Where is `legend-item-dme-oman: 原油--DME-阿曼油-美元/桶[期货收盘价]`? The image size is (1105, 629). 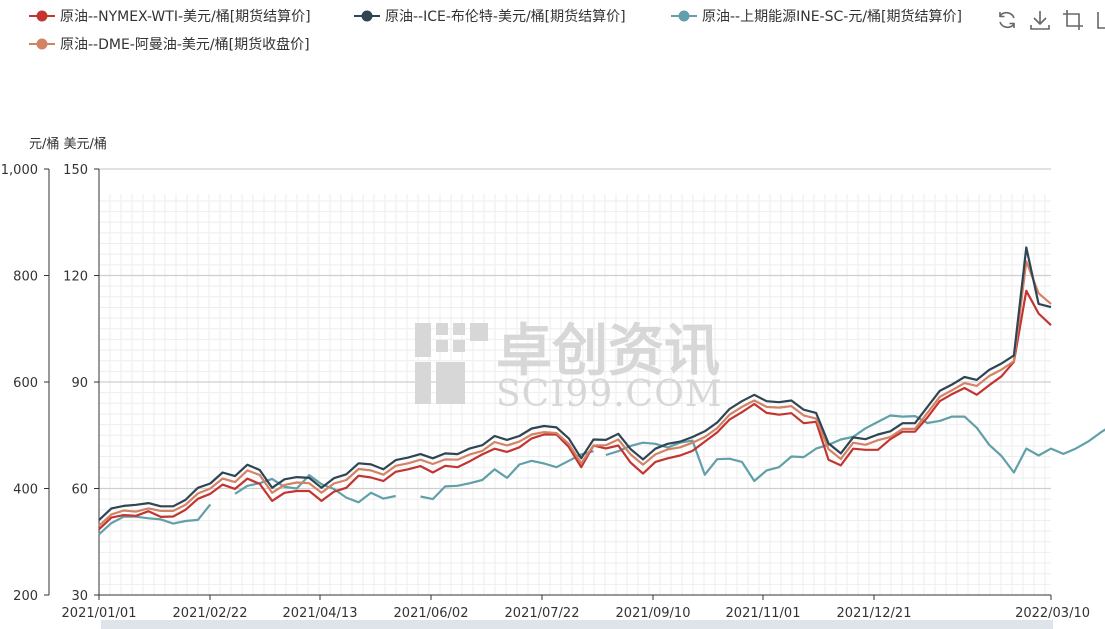 legend-item-dme-oman: 原油--DME-阿曼油-美元/桶[期货收盘价] is located at coordinates (169, 44).